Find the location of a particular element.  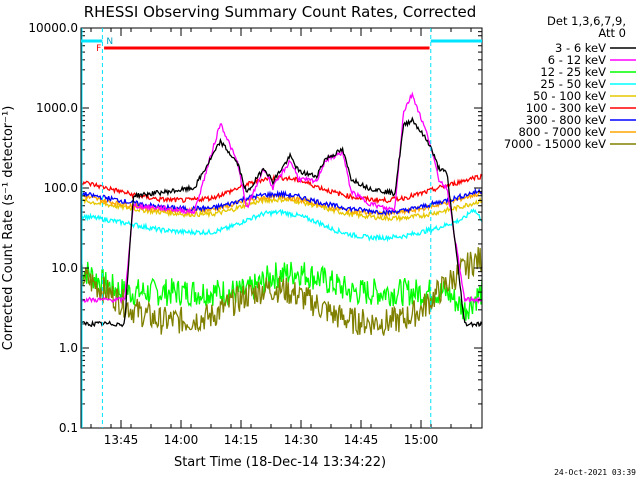

x-tick-label: 14:45 is located at coordinates (361, 440).